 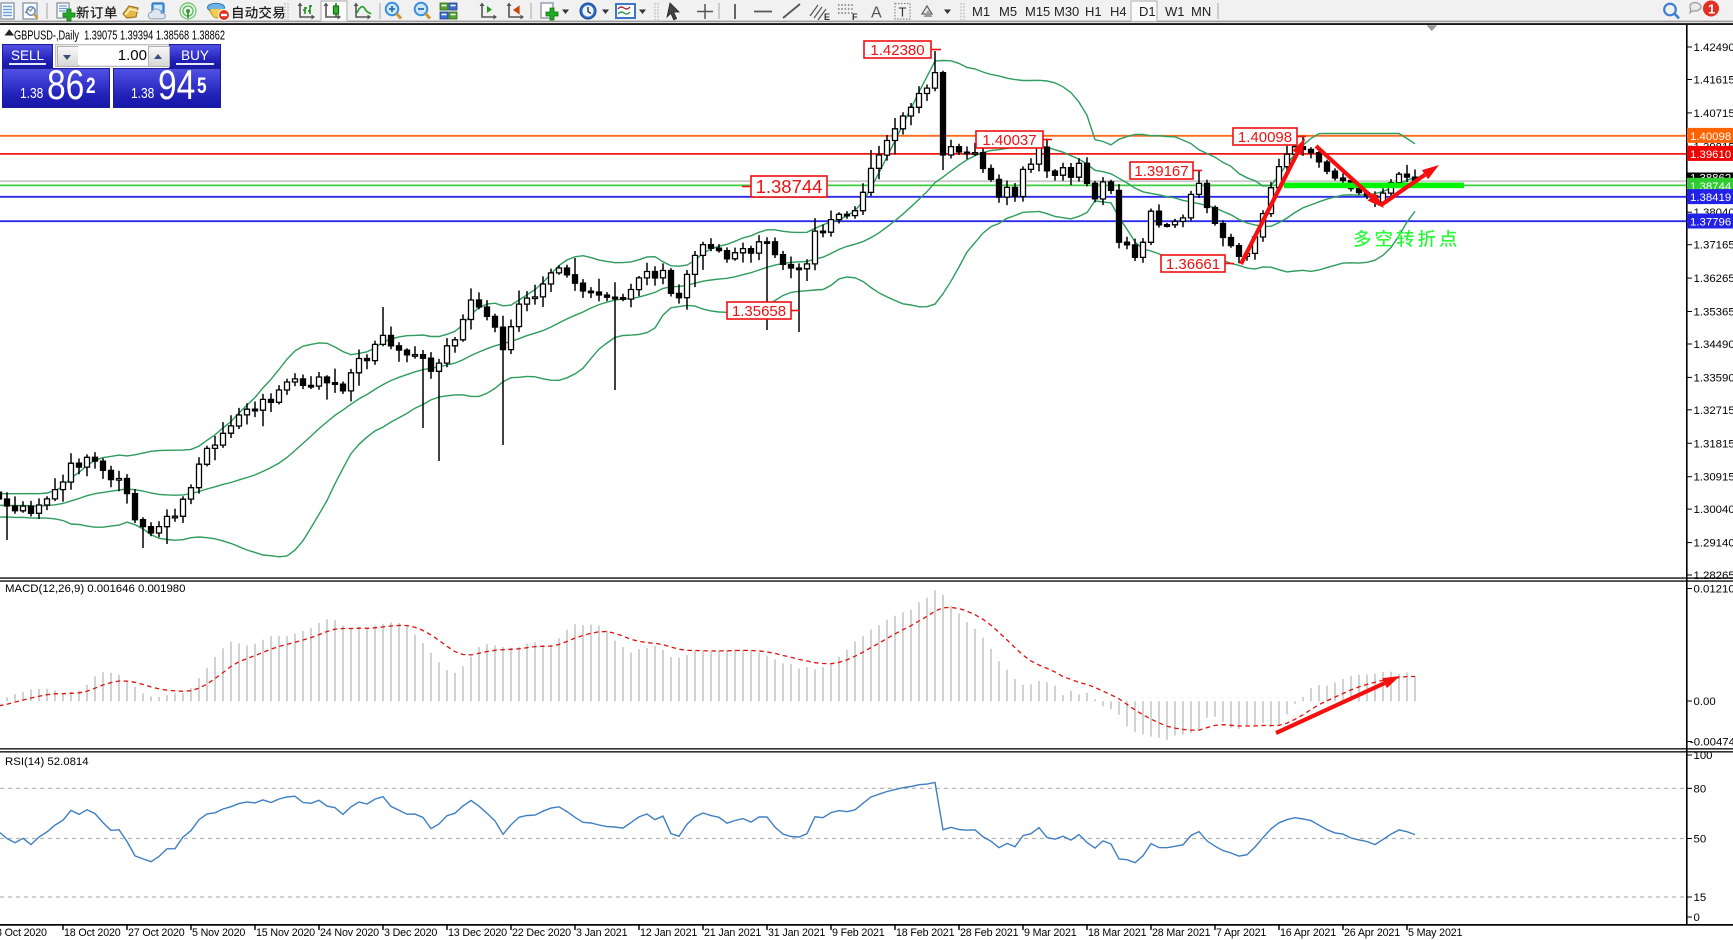 What do you see at coordinates (1161, 171) in the screenshot?
I see `svg-text: 1.39167` at bounding box center [1161, 171].